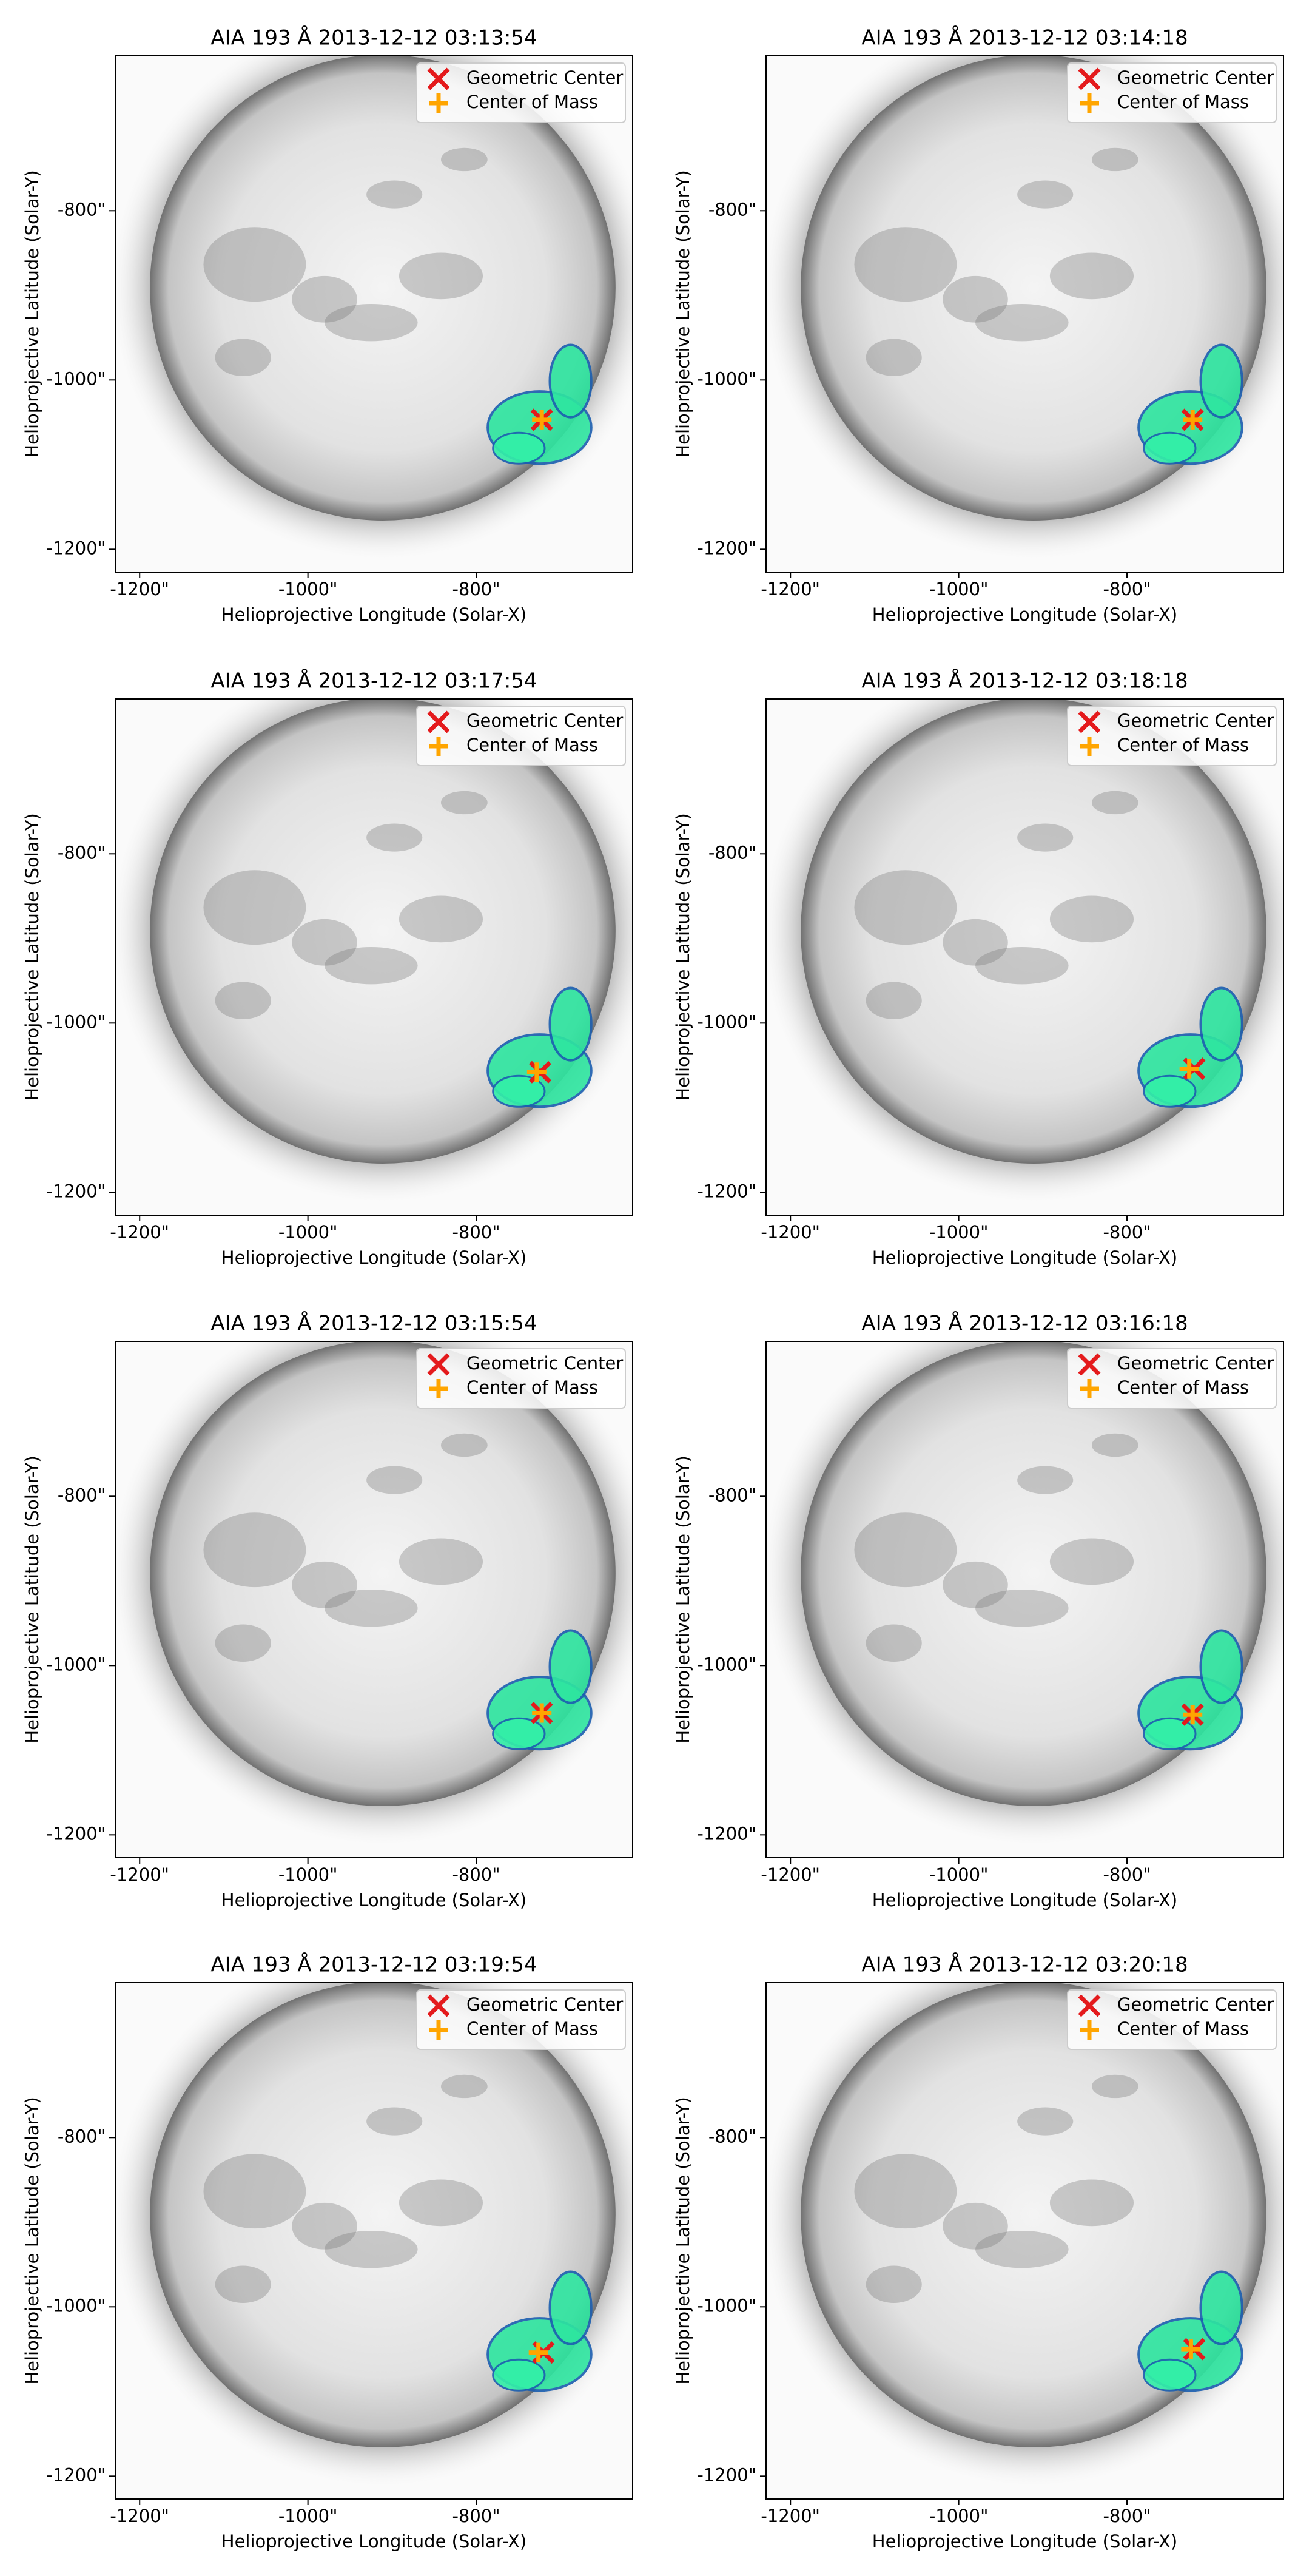 Image resolution: width=1315 pixels, height=2576 pixels. What do you see at coordinates (373, 681) in the screenshot?
I see `chart-title: AIA 193 Å 2013-12-12 03:17:54` at bounding box center [373, 681].